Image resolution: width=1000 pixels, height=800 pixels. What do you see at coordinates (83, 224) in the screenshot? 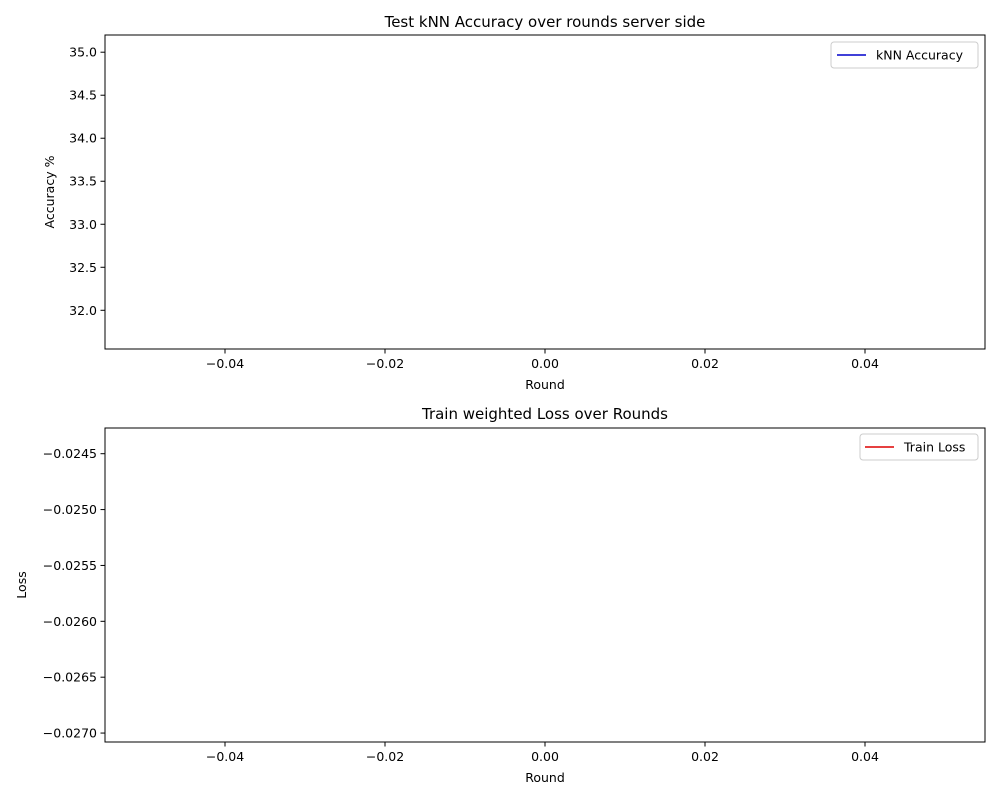
I see `y-tick-label: 33.0` at bounding box center [83, 224].